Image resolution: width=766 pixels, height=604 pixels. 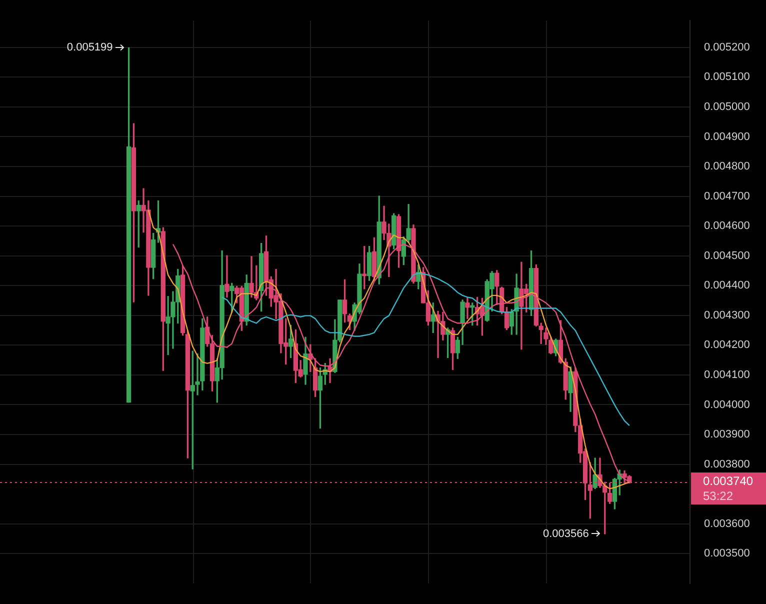 What do you see at coordinates (727, 374) in the screenshot?
I see `y-tick-label: 0.004100` at bounding box center [727, 374].